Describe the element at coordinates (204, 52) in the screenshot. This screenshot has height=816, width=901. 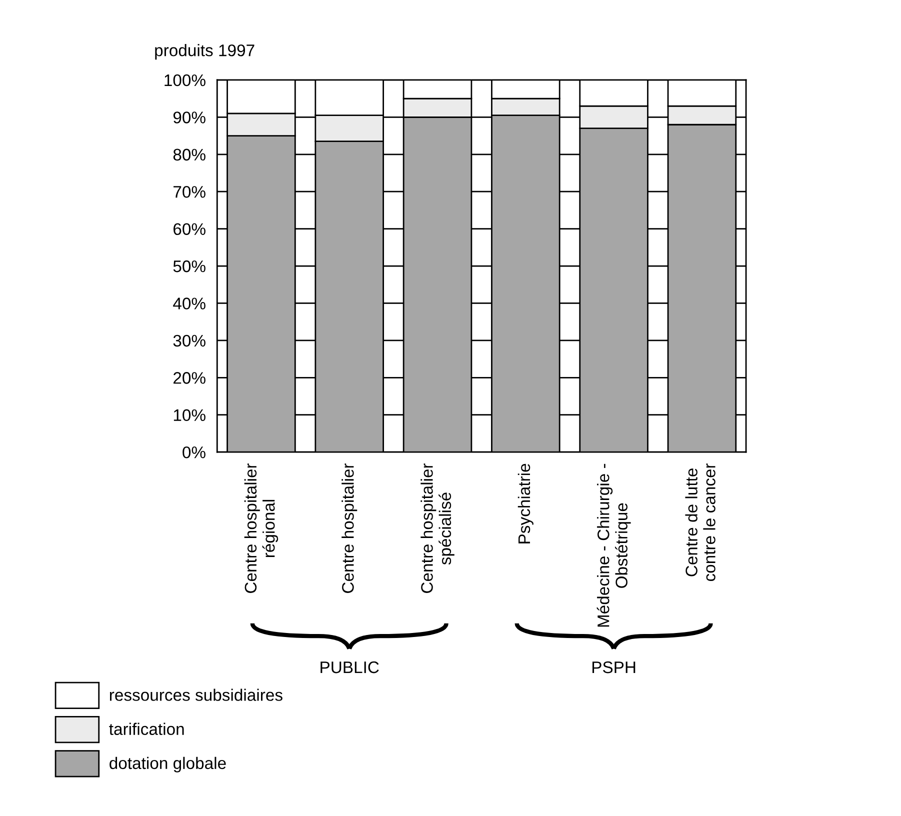
I see `y-axis-title: produits 1997` at that location.